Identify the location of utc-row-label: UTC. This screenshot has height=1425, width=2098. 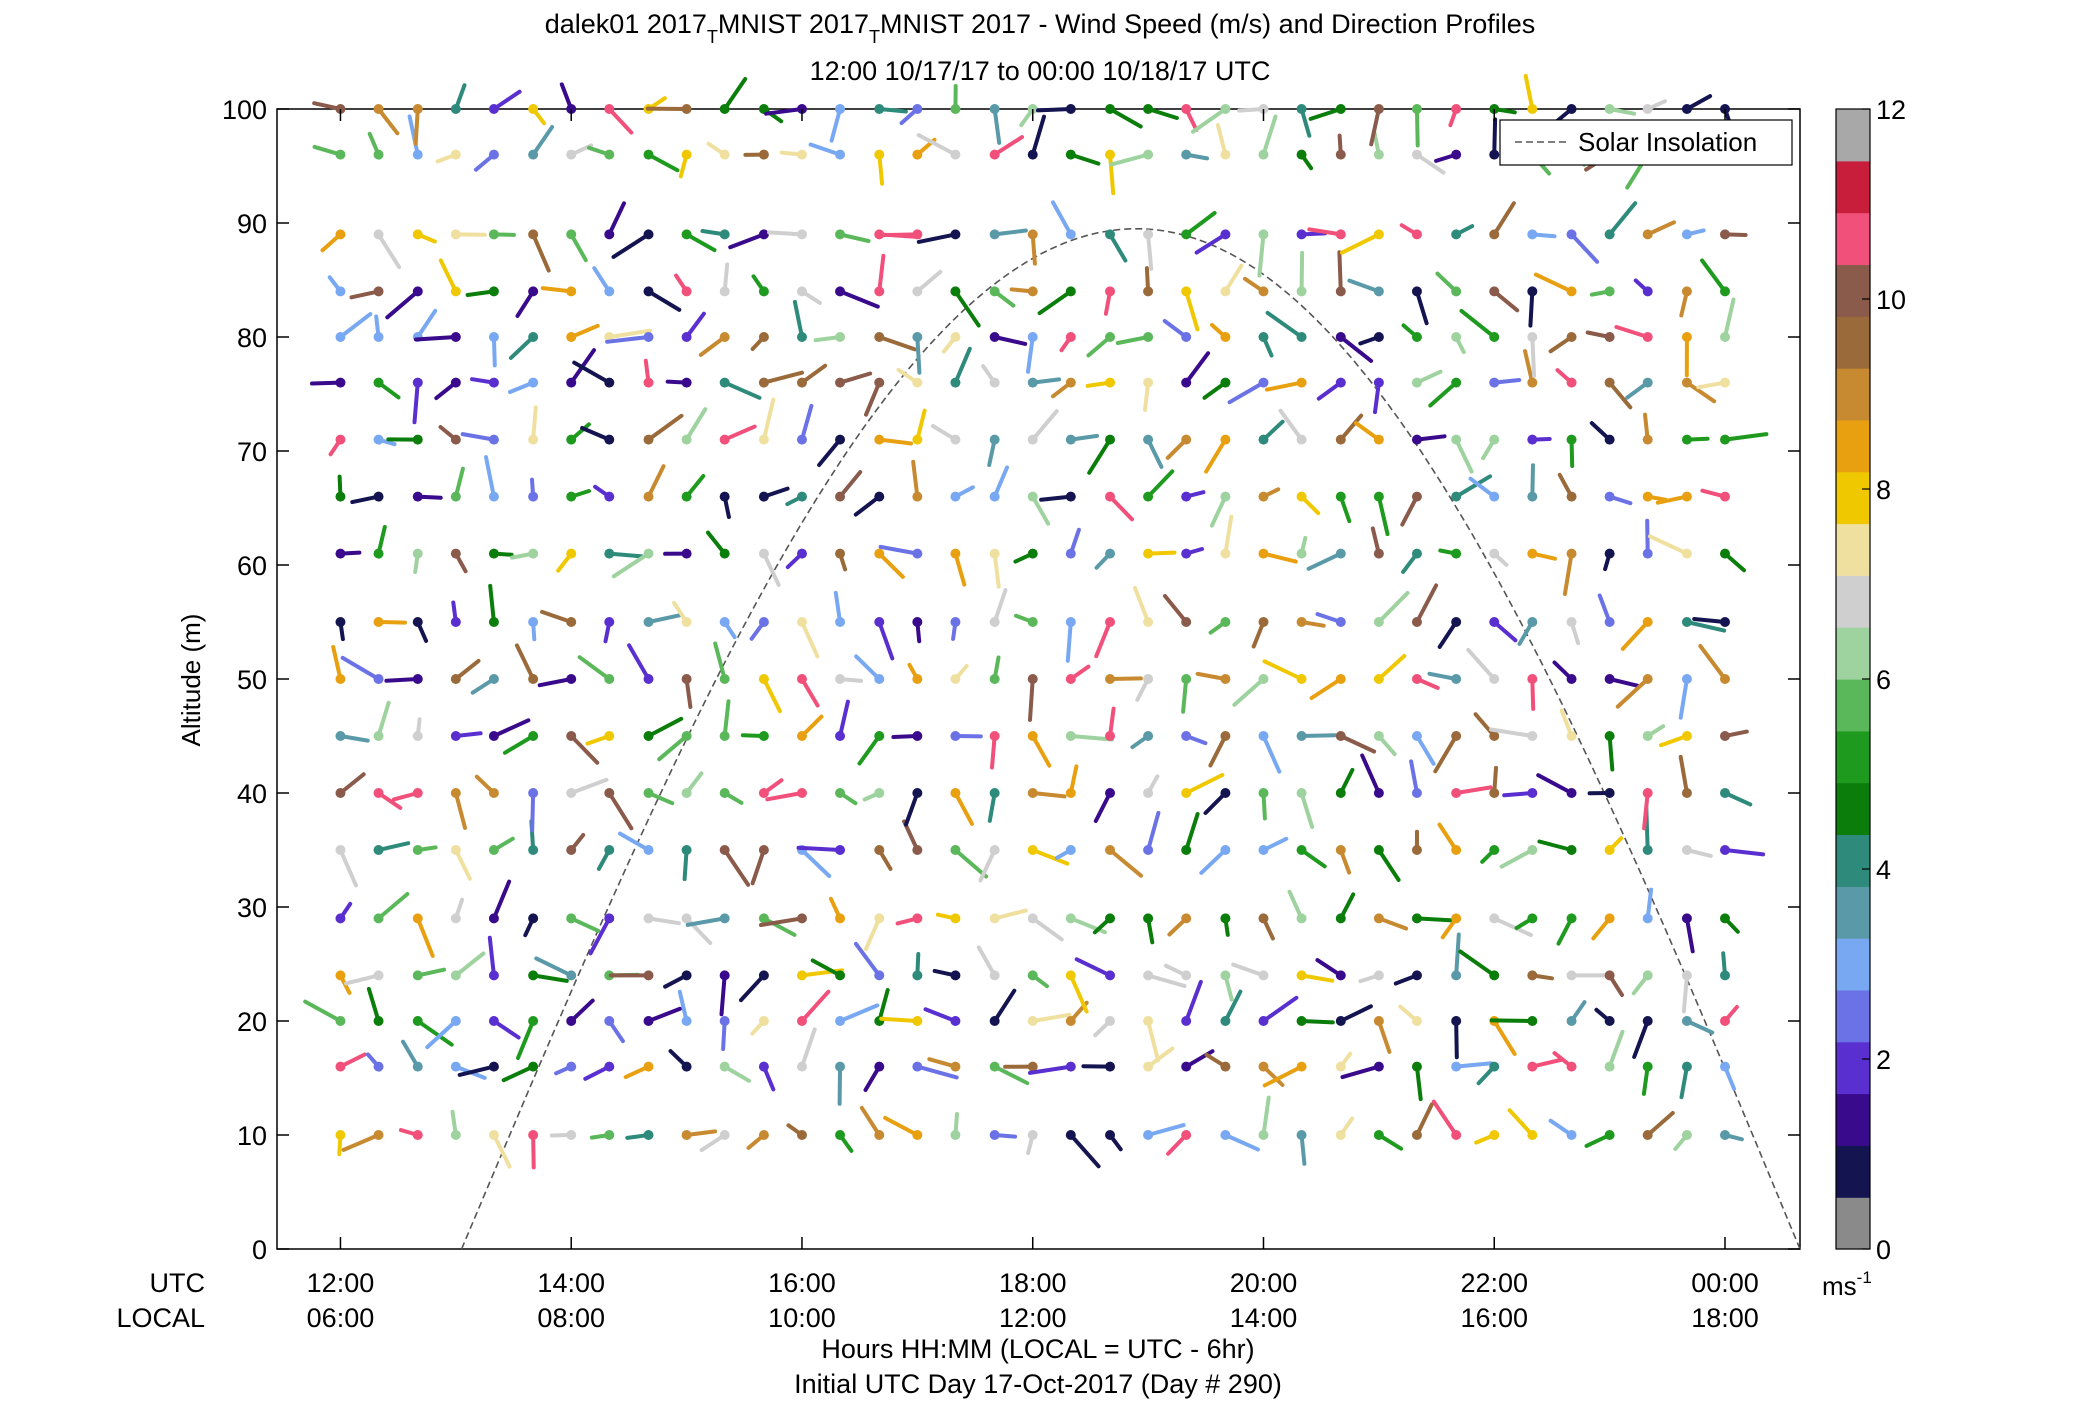
(178, 1283).